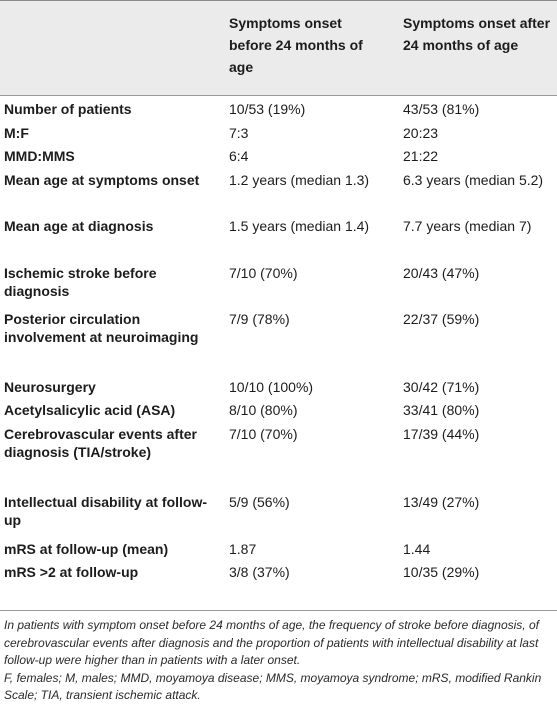 Image resolution: width=557 pixels, height=724 pixels. I want to click on cell-before: 10/10 (100%), so click(271, 387).